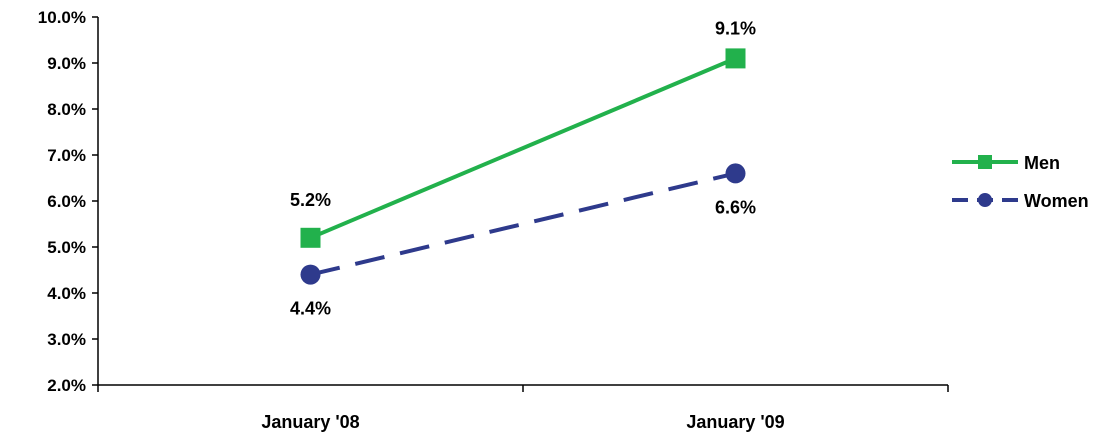 The height and width of the screenshot is (437, 1120). What do you see at coordinates (735, 28) in the screenshot?
I see `data-label-men: 9.1%` at bounding box center [735, 28].